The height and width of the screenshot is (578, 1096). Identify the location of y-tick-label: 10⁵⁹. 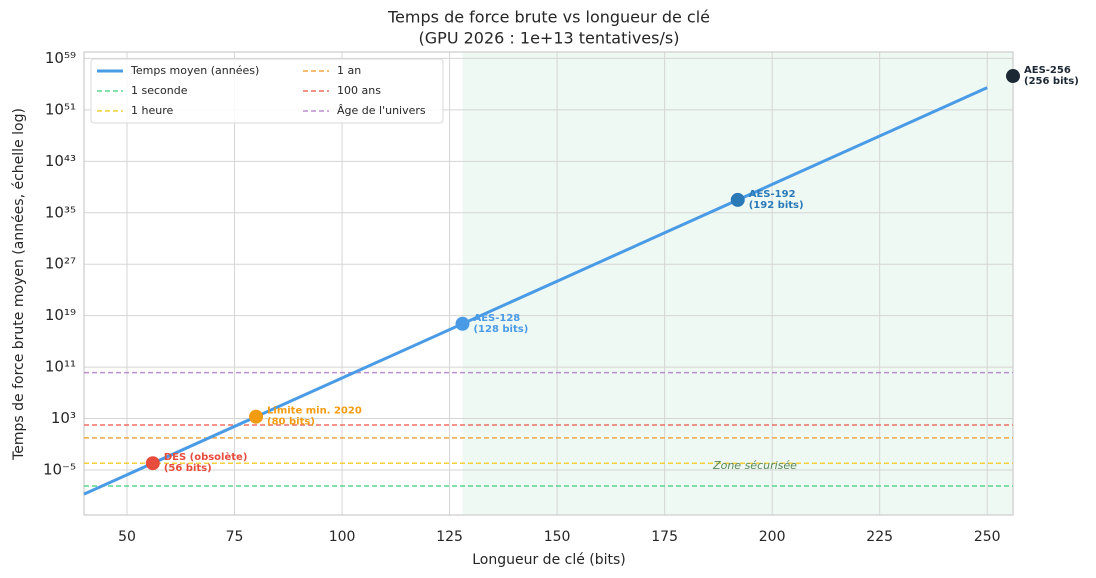
(60, 58).